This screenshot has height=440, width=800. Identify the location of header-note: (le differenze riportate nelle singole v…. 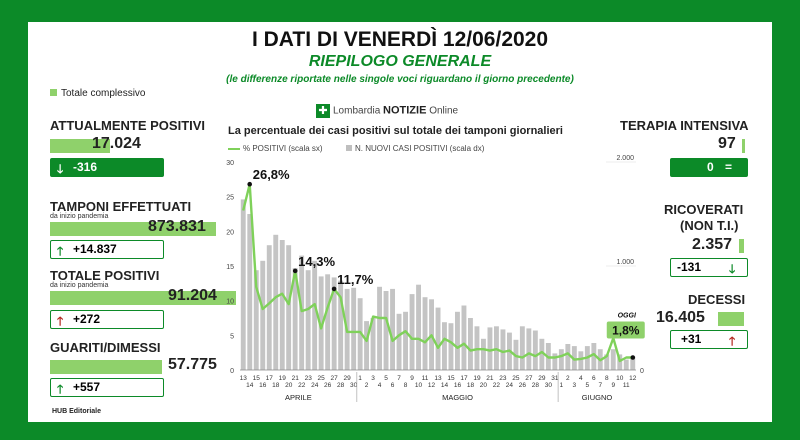
(400, 79).